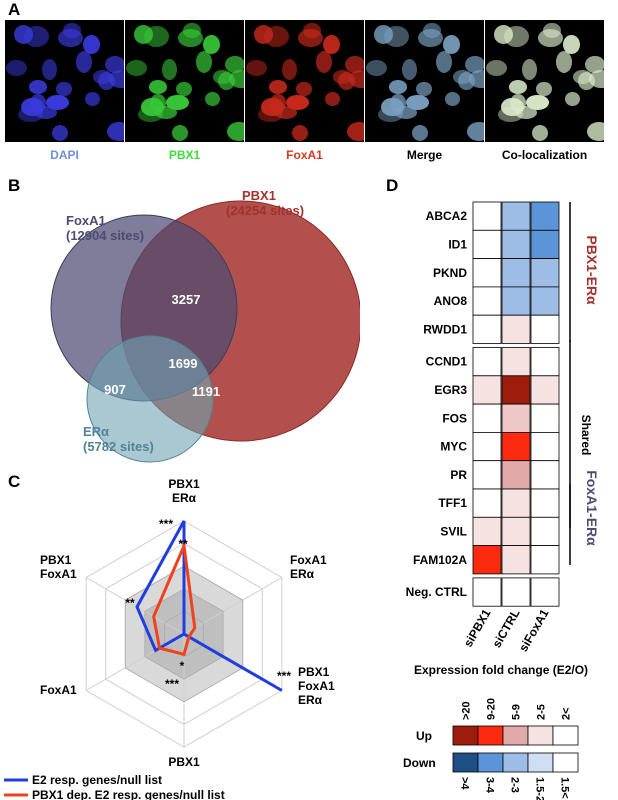  What do you see at coordinates (14, 185) in the screenshot?
I see `panel-b-letter: B` at bounding box center [14, 185].